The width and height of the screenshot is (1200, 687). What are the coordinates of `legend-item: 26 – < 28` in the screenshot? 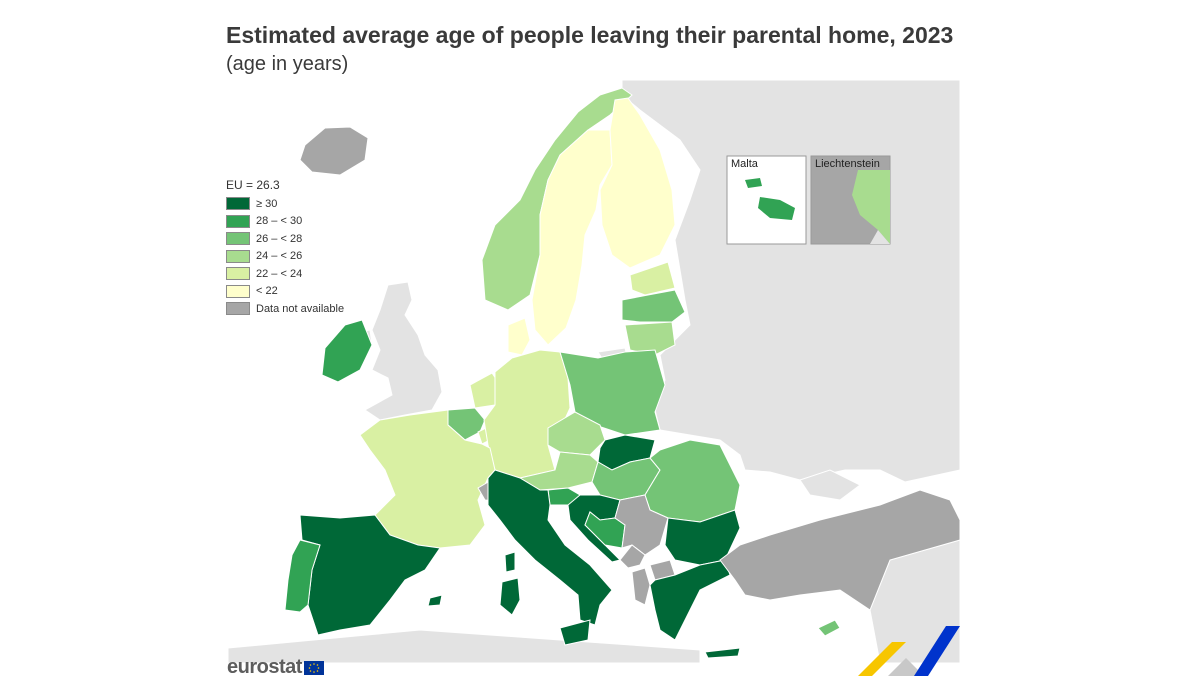 It's located at (285, 239).